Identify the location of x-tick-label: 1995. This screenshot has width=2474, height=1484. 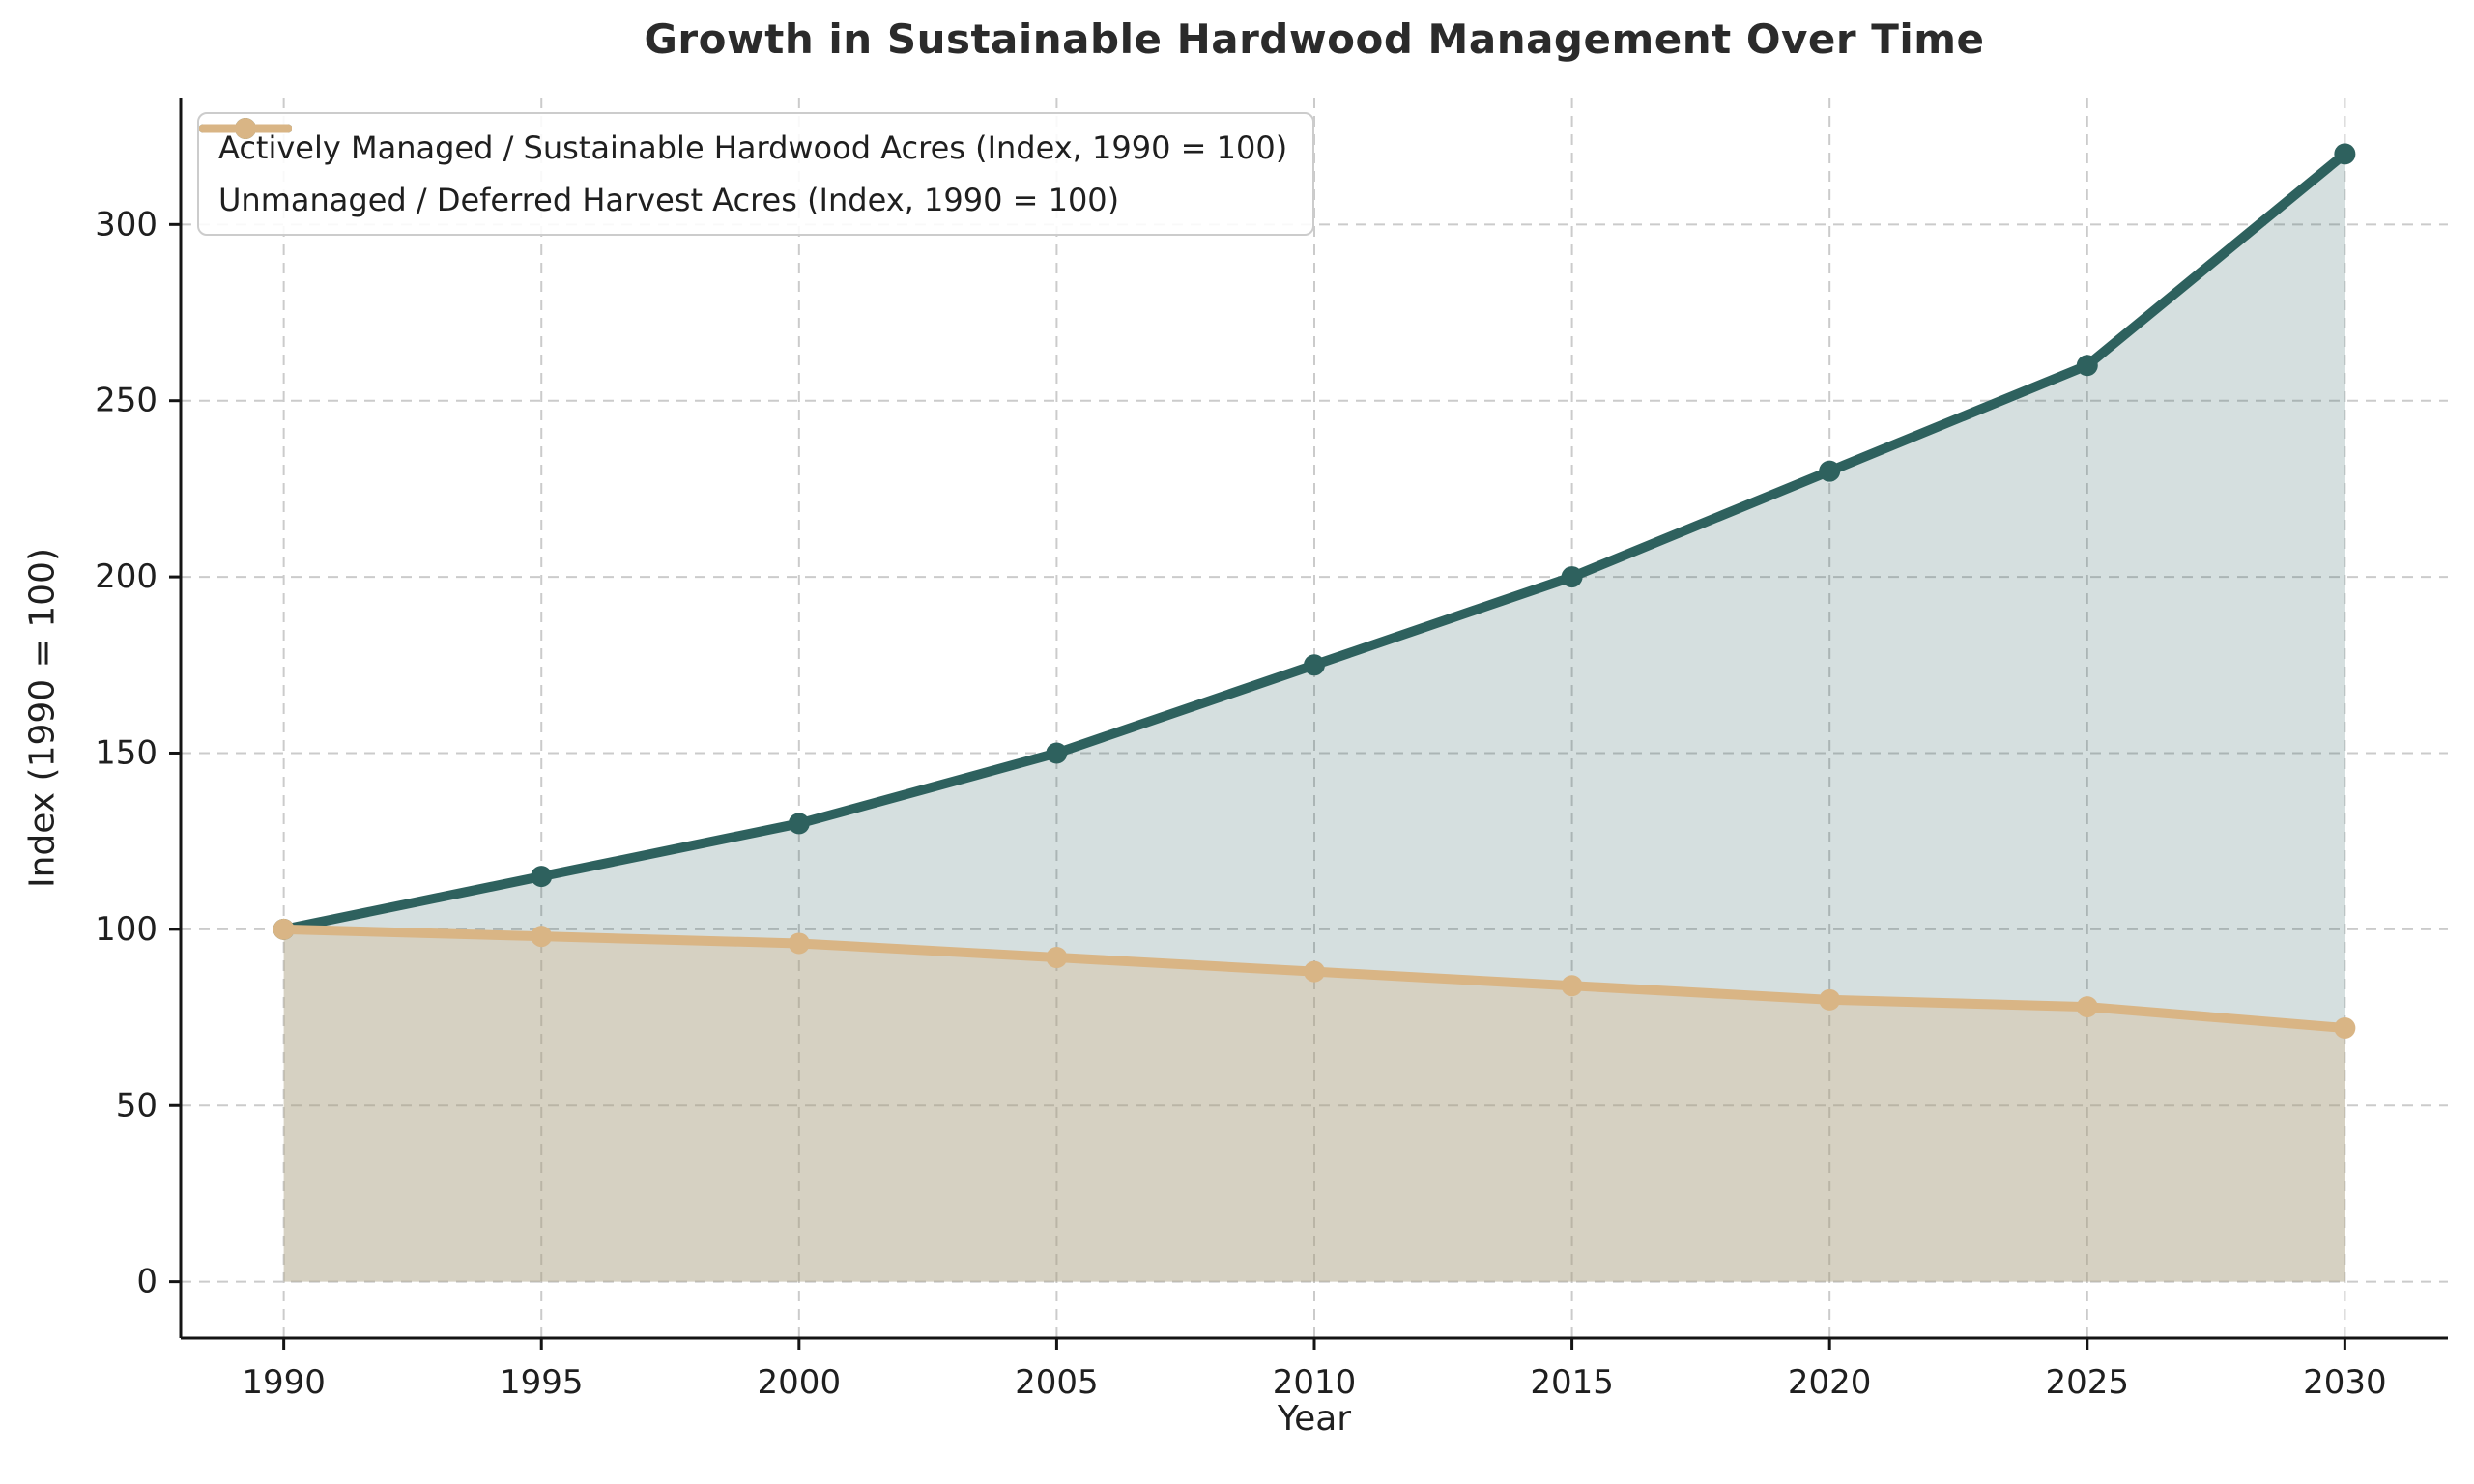
(542, 1383).